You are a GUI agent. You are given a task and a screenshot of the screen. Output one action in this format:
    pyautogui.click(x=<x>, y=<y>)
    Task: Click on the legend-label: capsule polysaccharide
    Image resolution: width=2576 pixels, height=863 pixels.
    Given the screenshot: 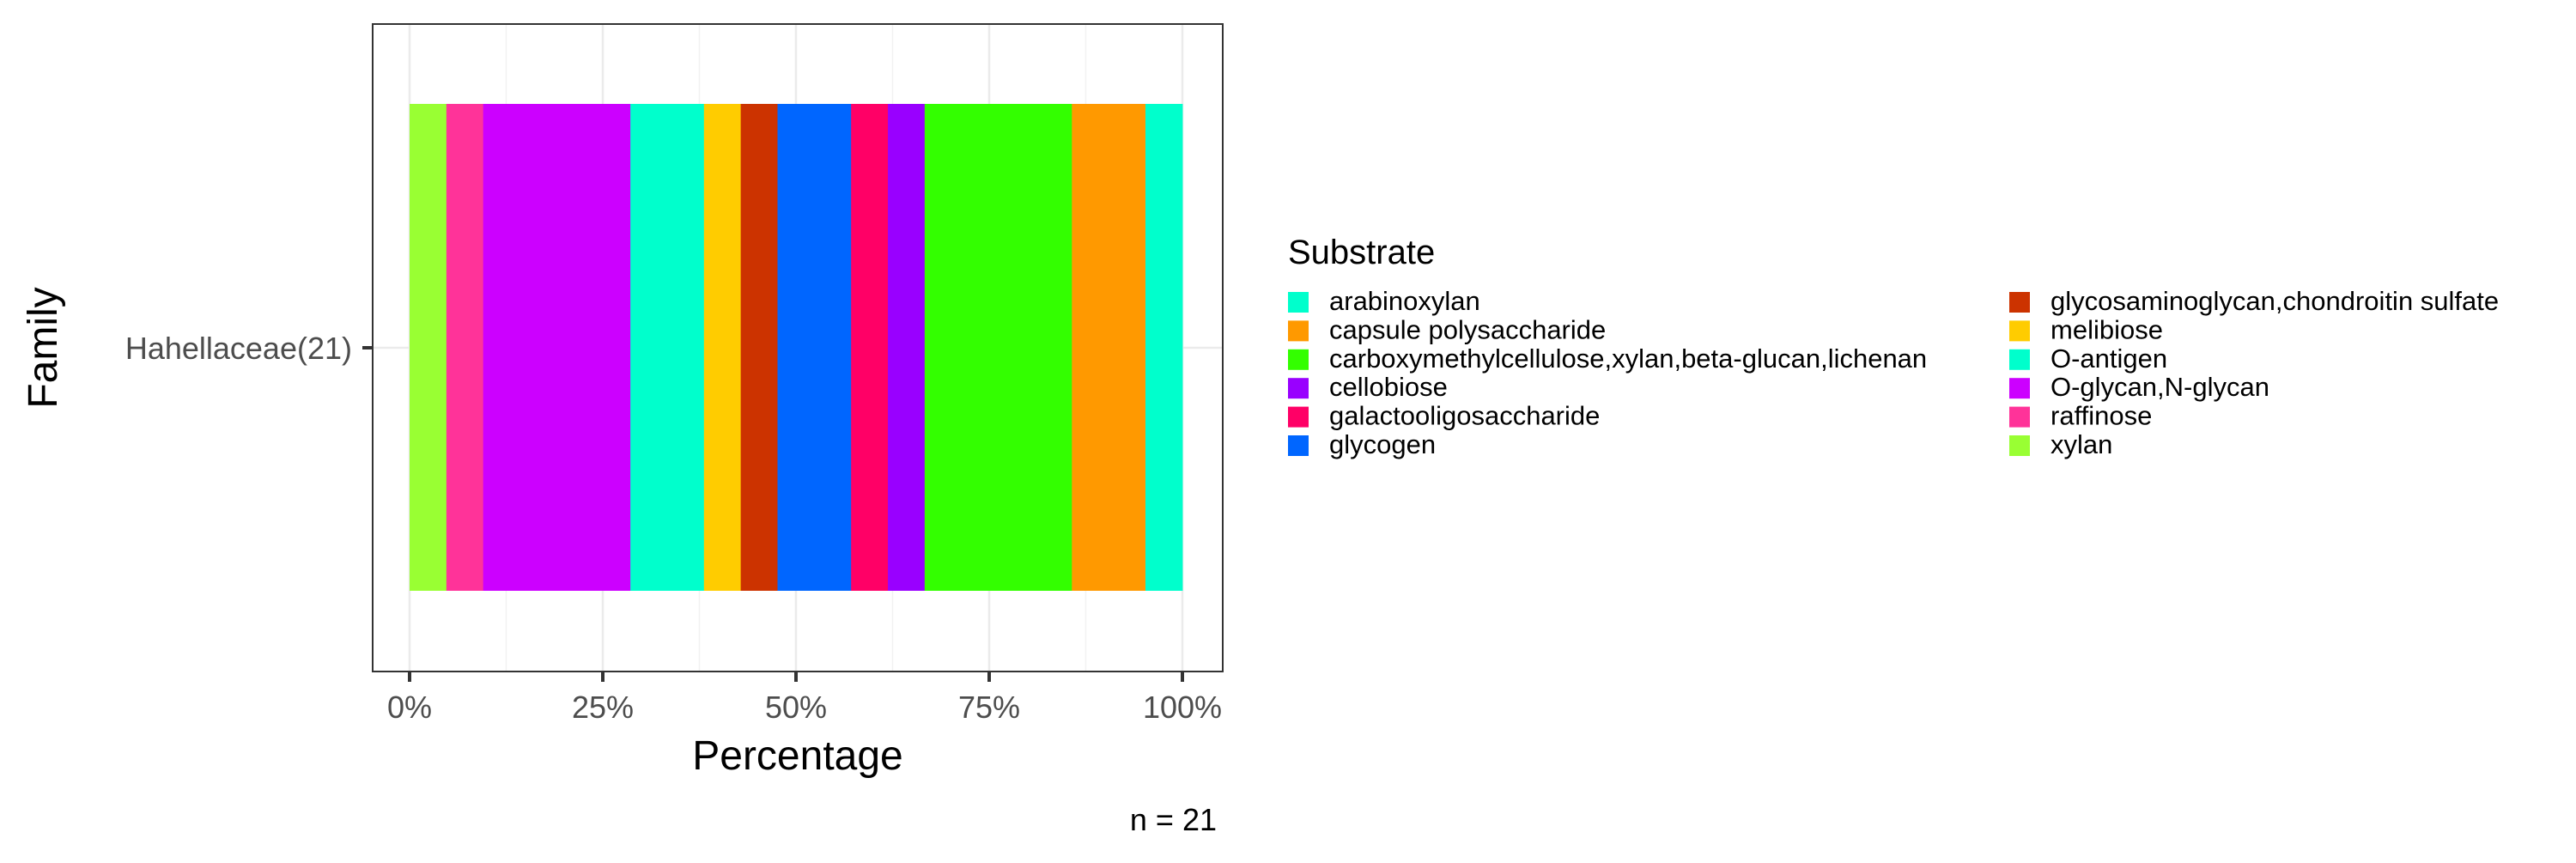 What is the action you would take?
    pyautogui.click(x=1467, y=329)
    